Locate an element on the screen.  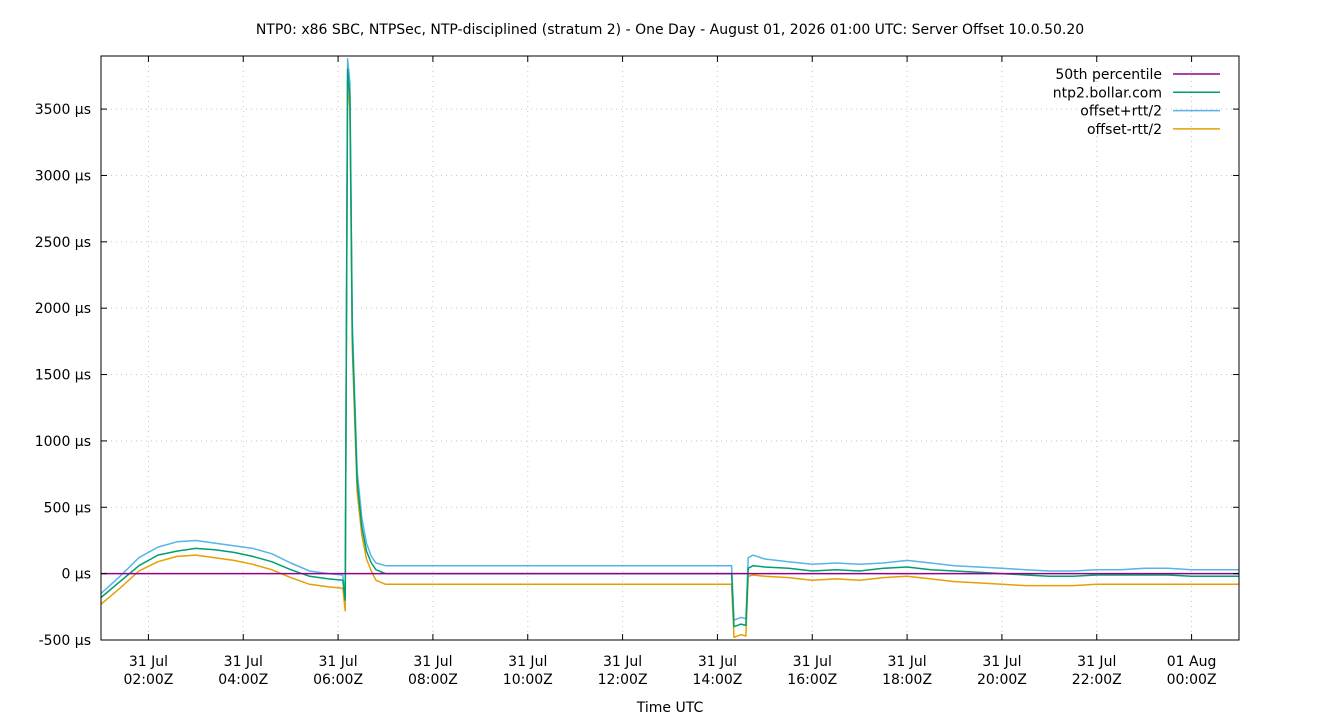
legend-label: 50th percentile is located at coordinates (1108, 75).